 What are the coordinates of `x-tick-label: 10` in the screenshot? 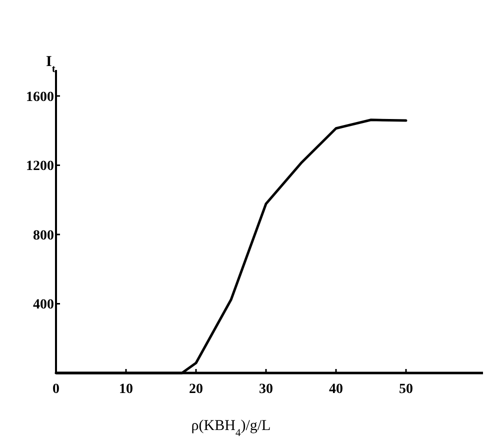 It's located at (126, 389).